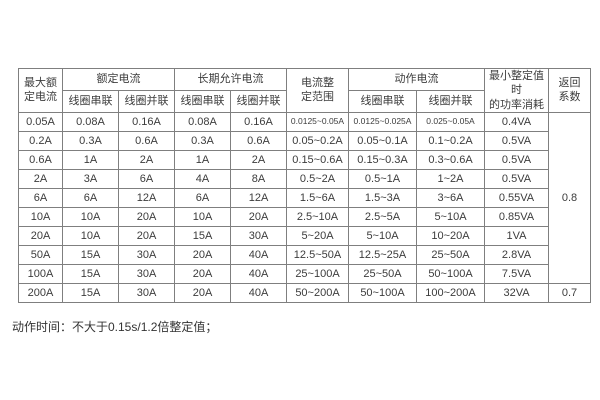 The width and height of the screenshot is (600, 400). I want to click on cell-max-rated: 100A, so click(40, 273).